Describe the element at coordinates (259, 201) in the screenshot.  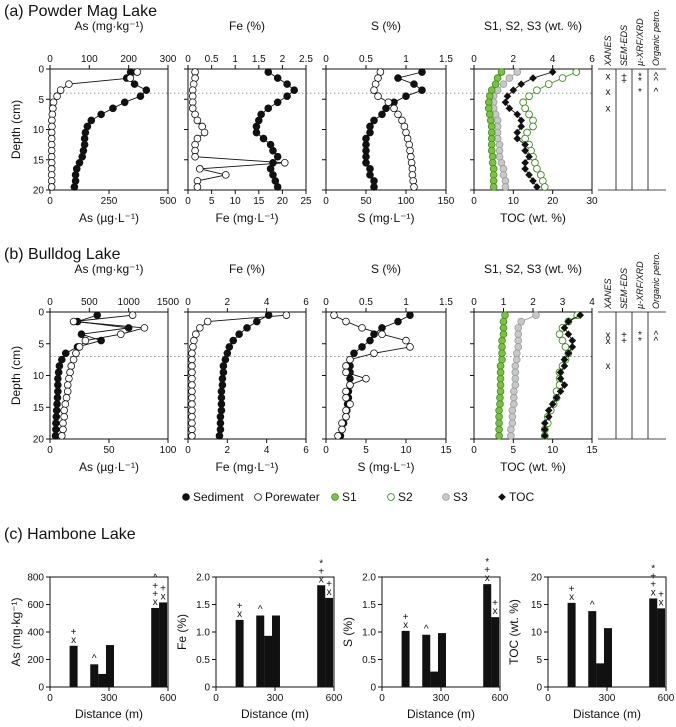
I see `bottom-tick-label: 15` at that location.